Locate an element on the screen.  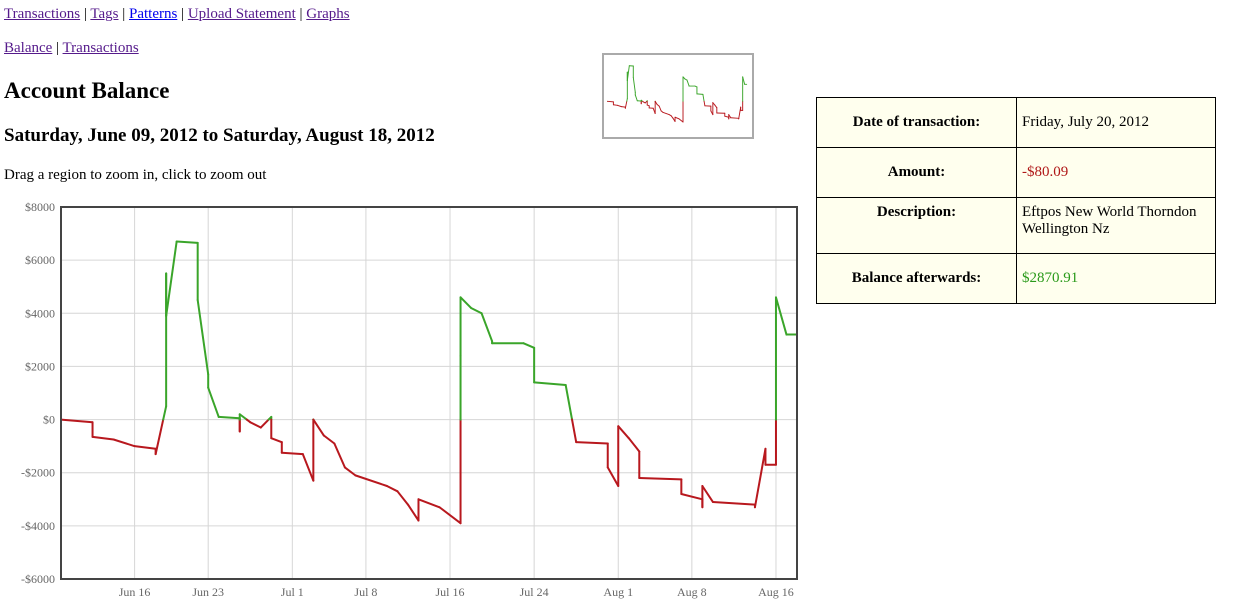
details-row-amount: Amount: -$80.09 is located at coordinates (1016, 172).